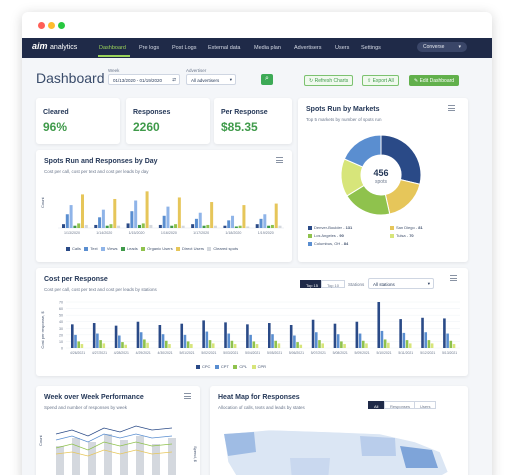 This screenshot has height=475, width=512. What do you see at coordinates (400, 405) in the screenshot?
I see `responses-toggle: Responses` at bounding box center [400, 405].